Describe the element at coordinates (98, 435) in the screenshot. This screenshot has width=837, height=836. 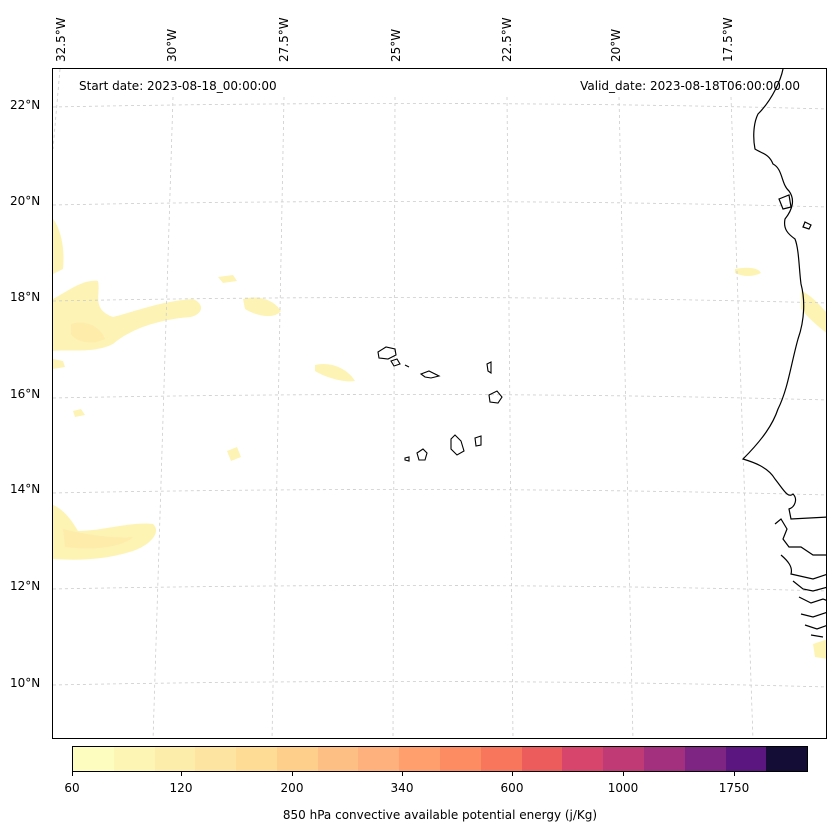
I see `cape-darker-core` at that location.